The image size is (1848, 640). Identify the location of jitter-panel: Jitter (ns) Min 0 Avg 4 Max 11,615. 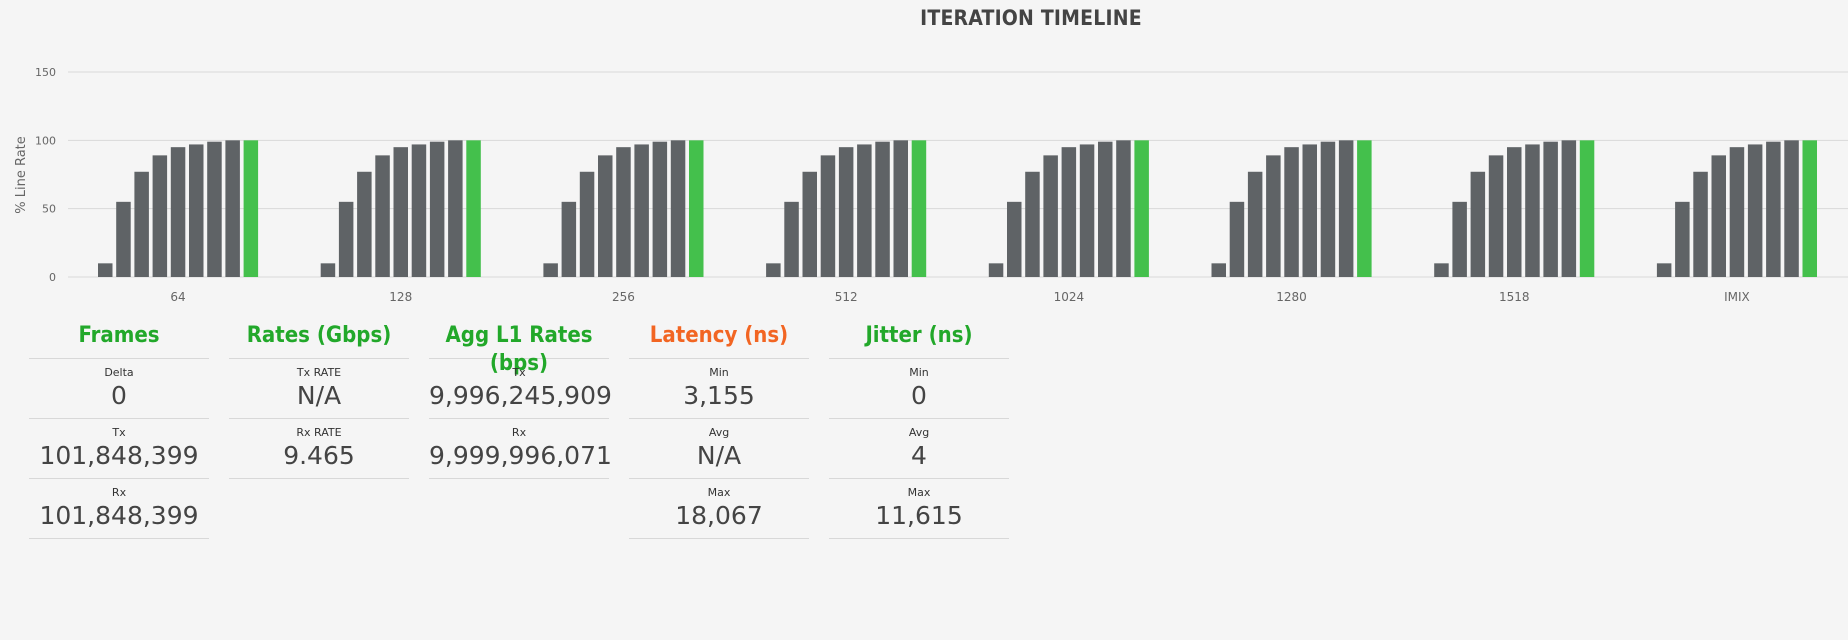
(919, 430).